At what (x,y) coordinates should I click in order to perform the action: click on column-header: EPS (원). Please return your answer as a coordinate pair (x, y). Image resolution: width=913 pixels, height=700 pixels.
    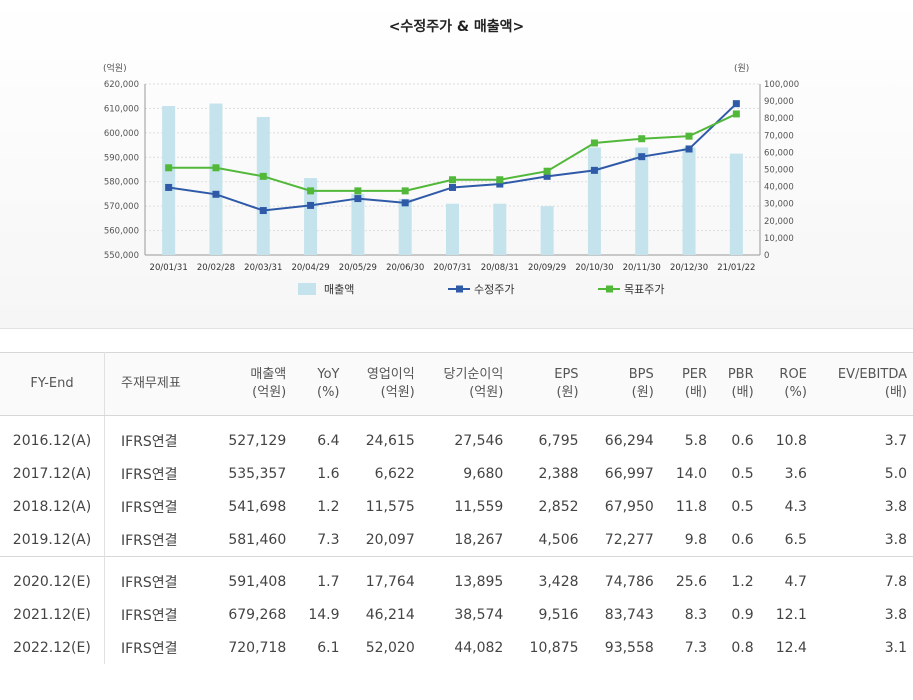
    Looking at the image, I should click on (547, 384).